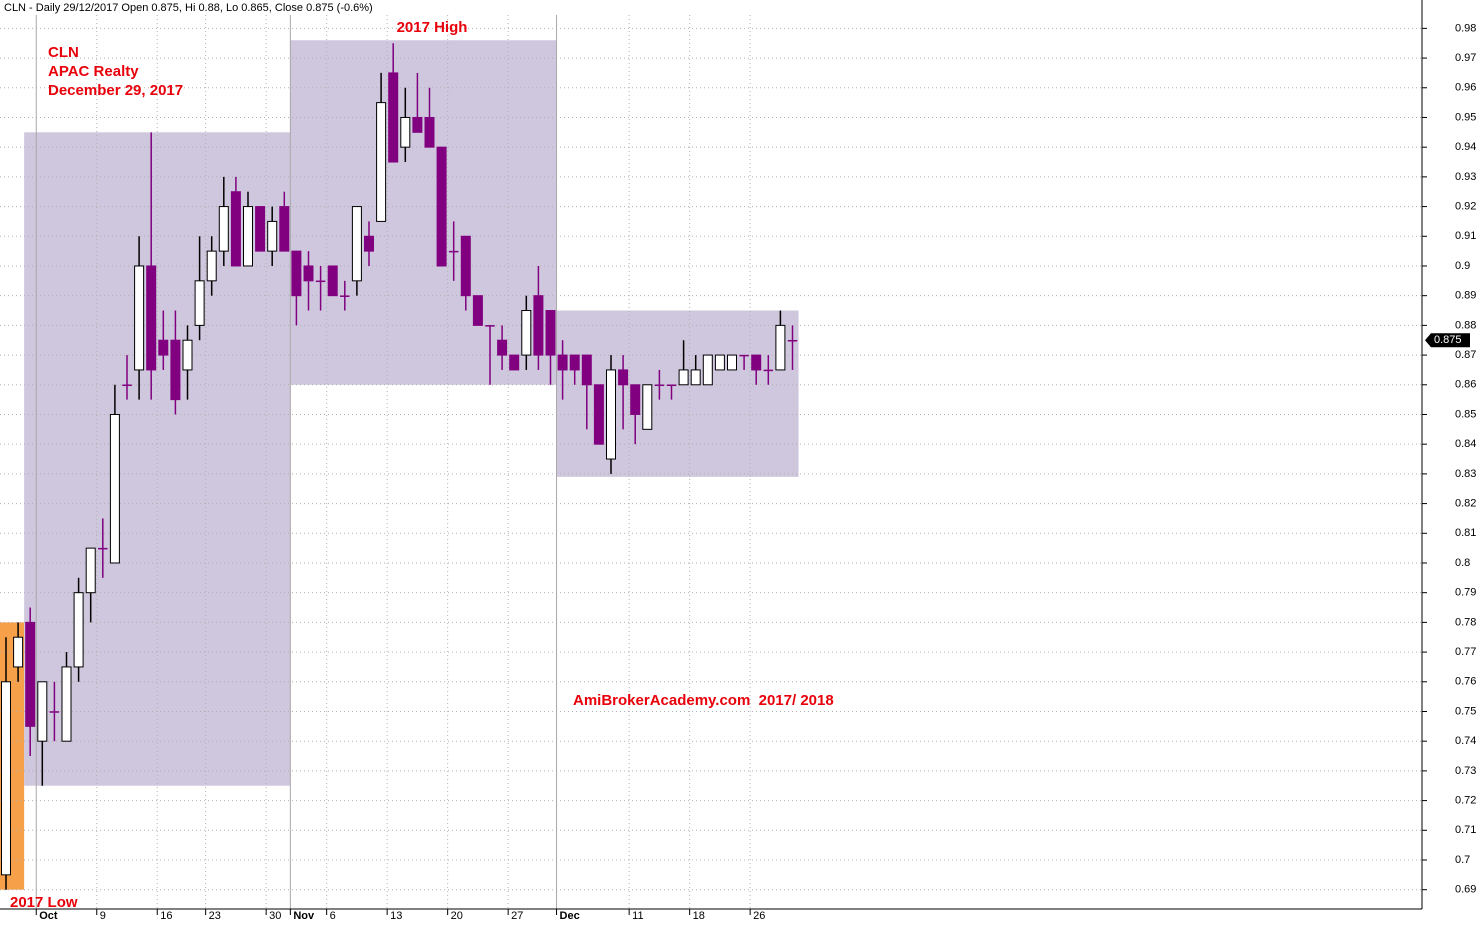 The height and width of the screenshot is (925, 1484). I want to click on range-box, so click(677, 393).